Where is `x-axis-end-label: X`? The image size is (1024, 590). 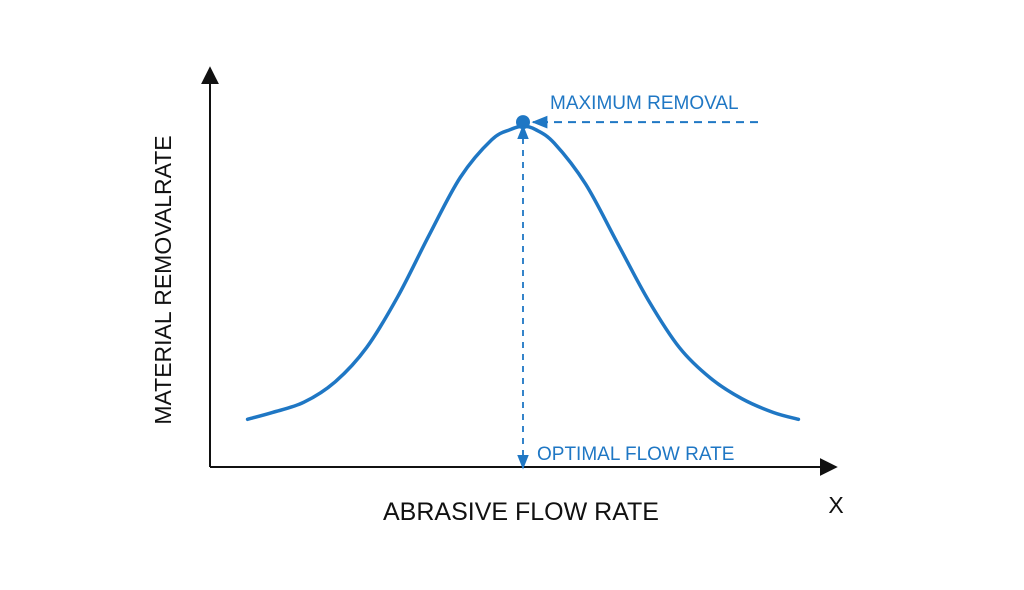 x-axis-end-label: X is located at coordinates (835, 505).